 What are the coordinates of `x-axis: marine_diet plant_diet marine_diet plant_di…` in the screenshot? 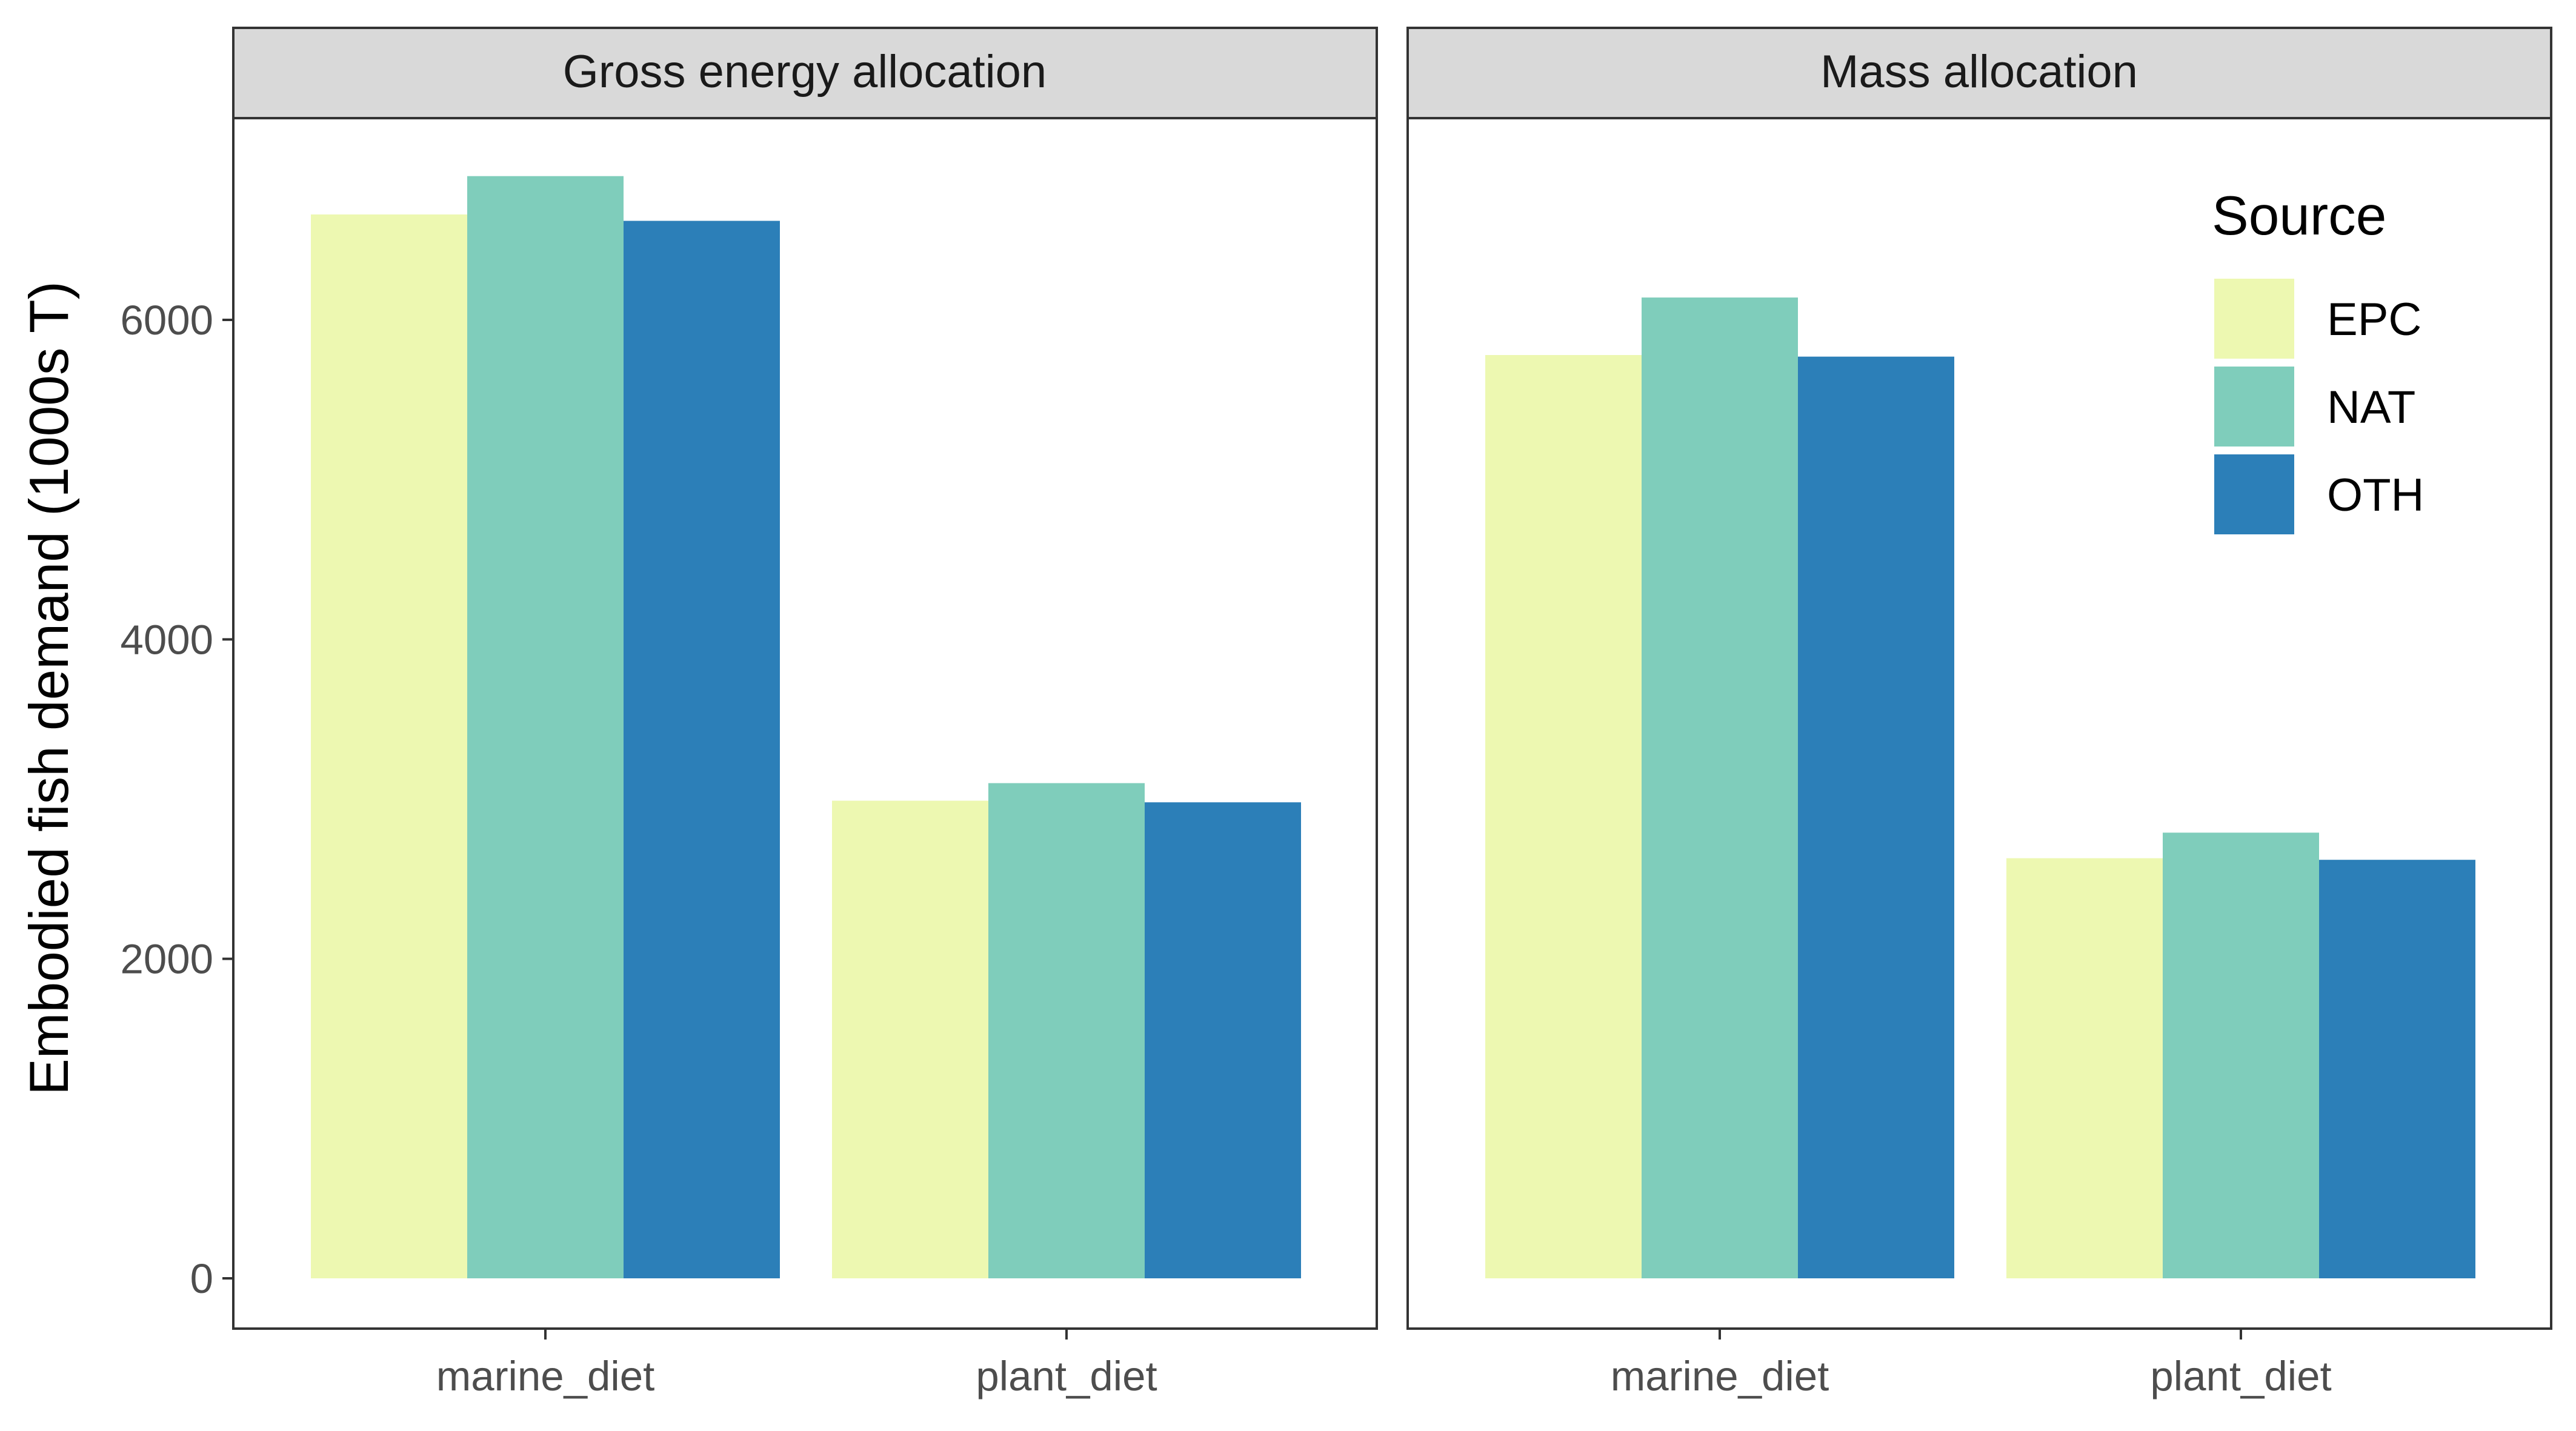 It's located at (1384, 1364).